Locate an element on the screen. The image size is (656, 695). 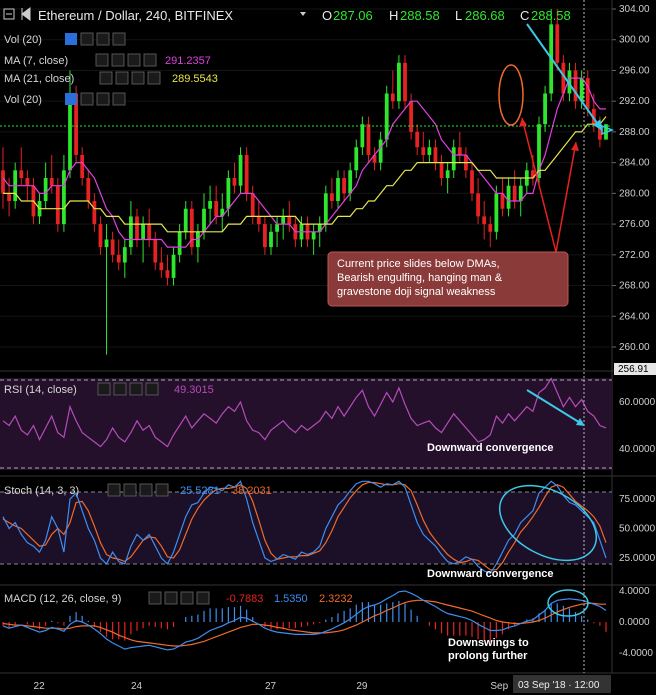
ohlc-open-label: O is located at coordinates (327, 15).